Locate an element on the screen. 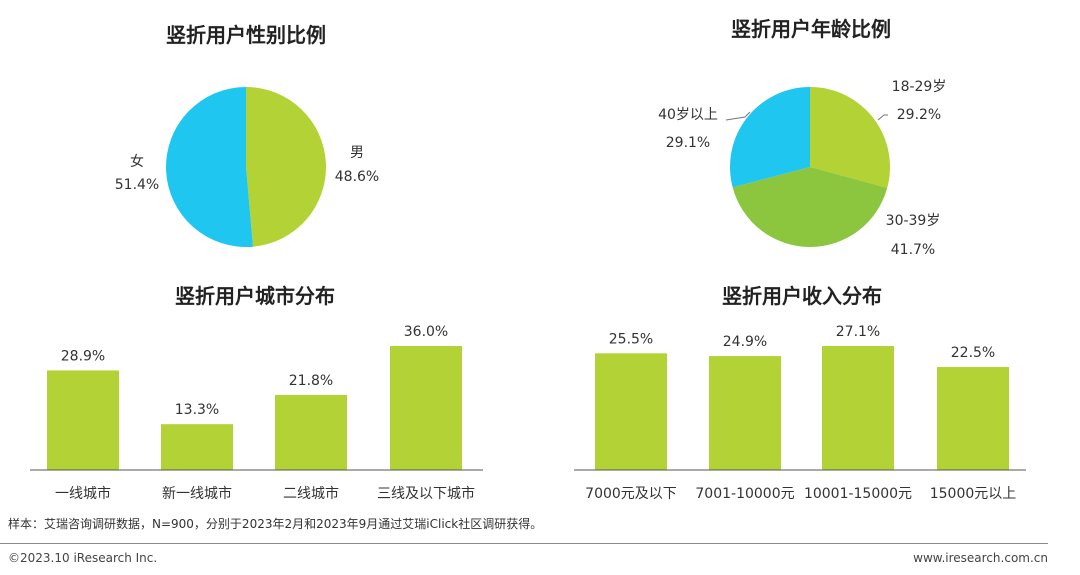 The width and height of the screenshot is (1080, 575). bar-value-city-tier3-below: 36.0% is located at coordinates (426, 332).